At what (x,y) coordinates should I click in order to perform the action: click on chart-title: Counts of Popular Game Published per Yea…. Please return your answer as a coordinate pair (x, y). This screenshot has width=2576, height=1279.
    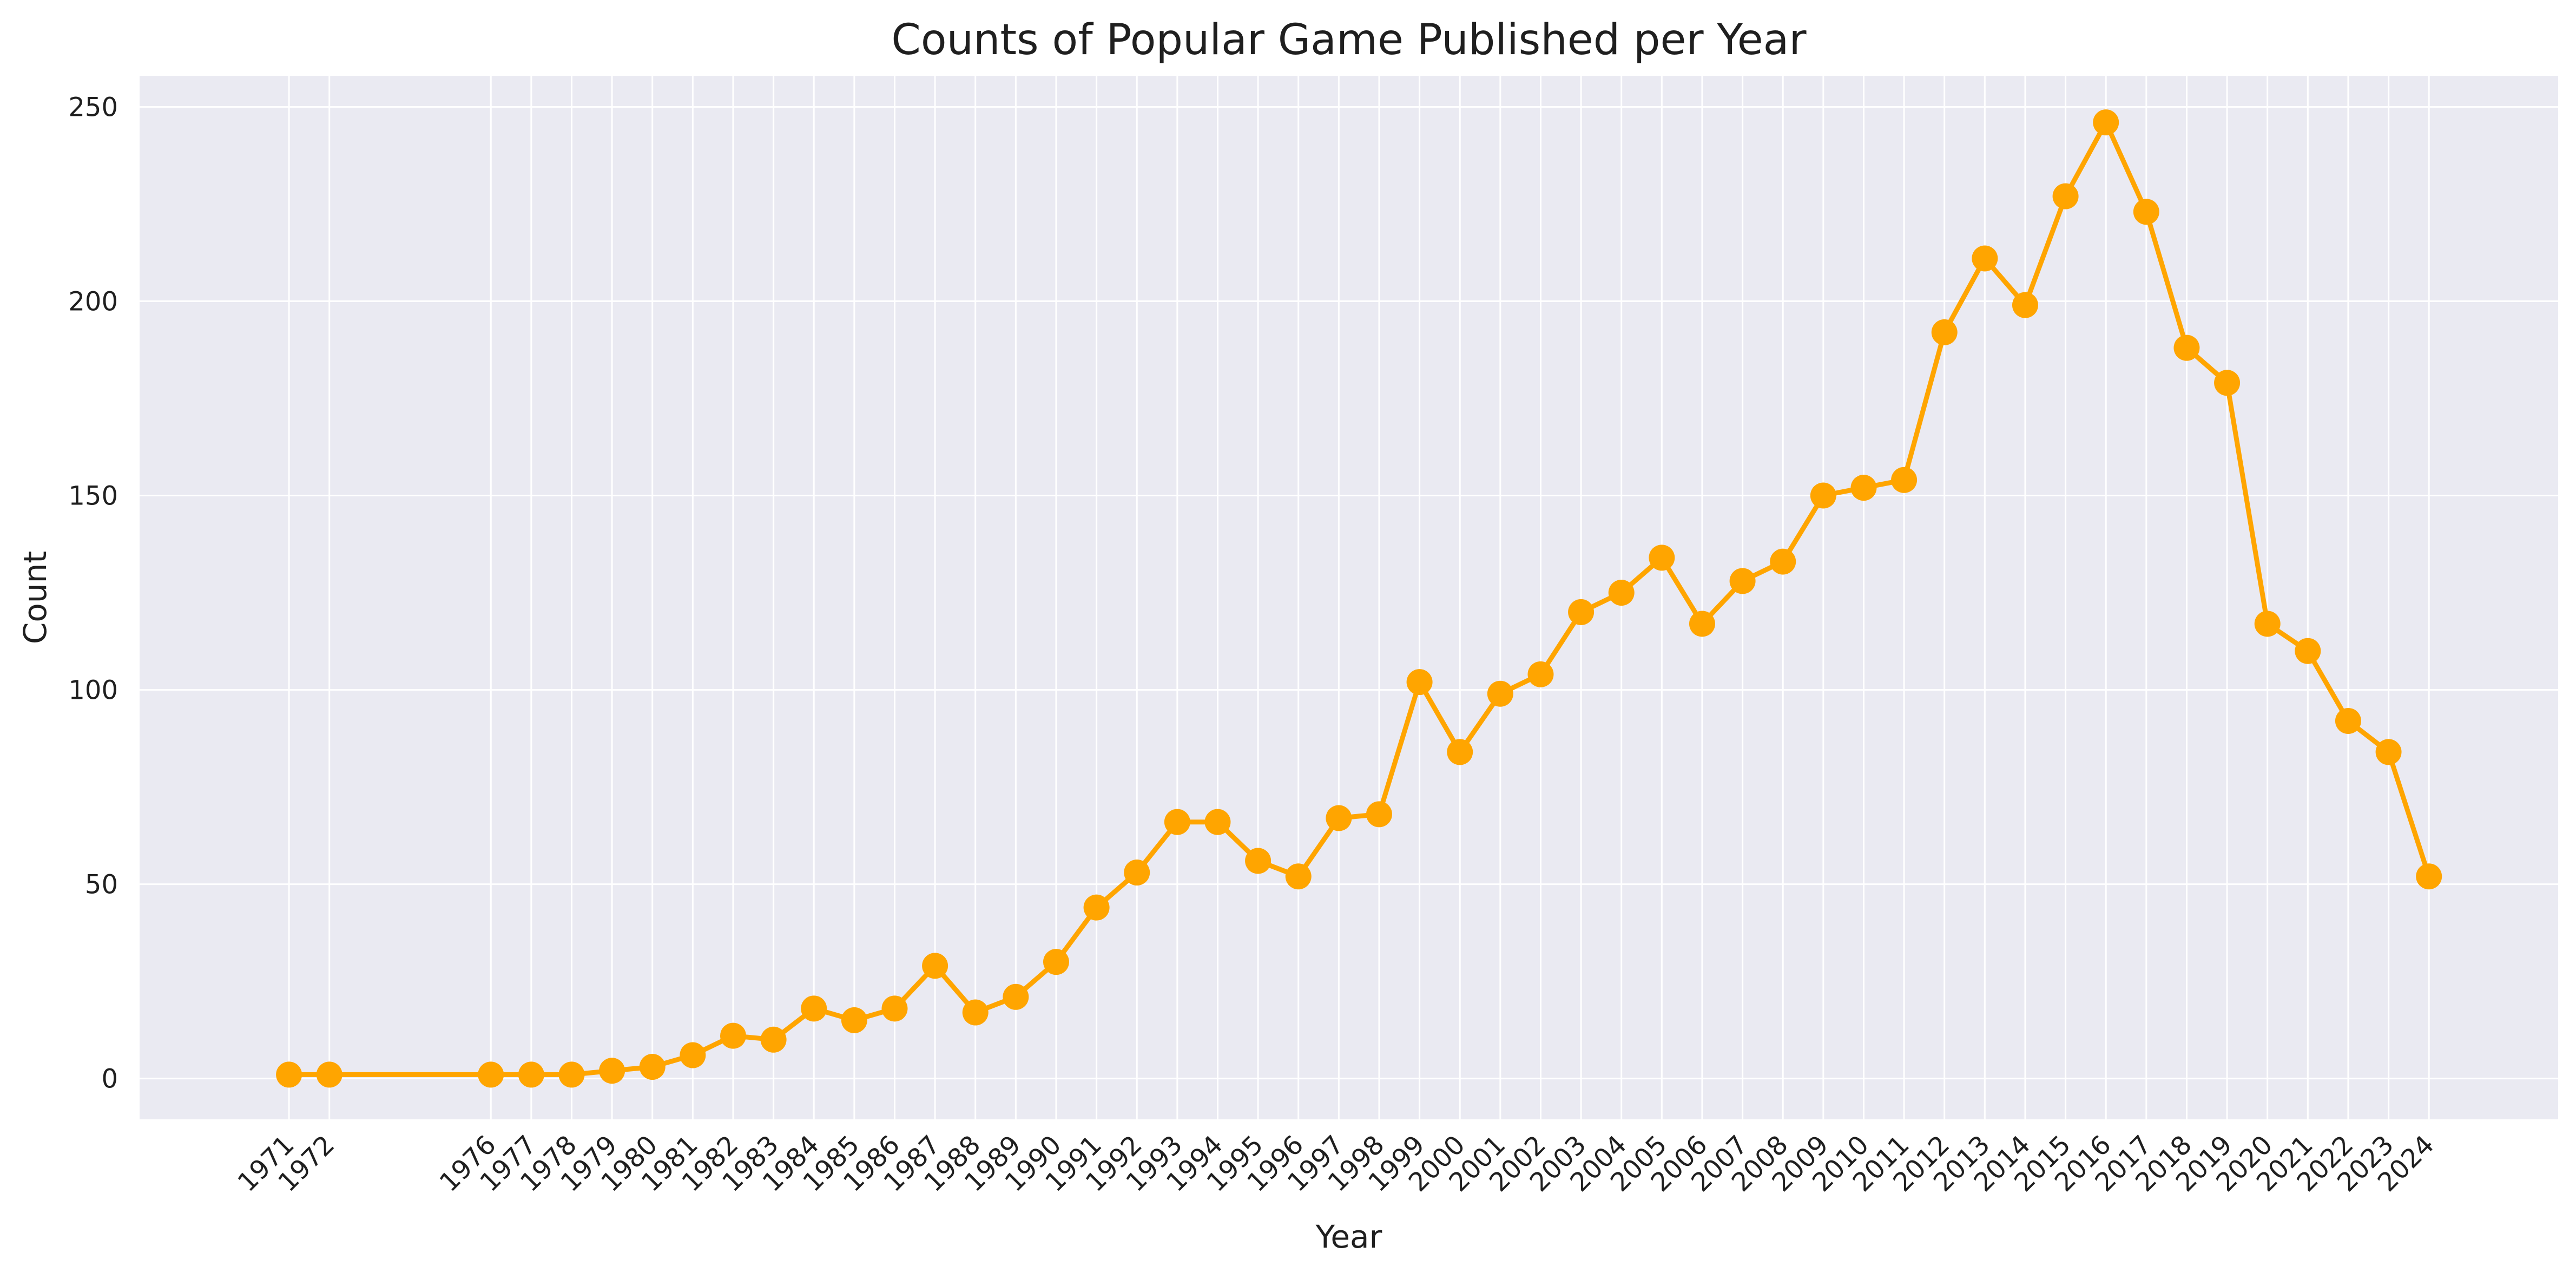
    Looking at the image, I should click on (1349, 40).